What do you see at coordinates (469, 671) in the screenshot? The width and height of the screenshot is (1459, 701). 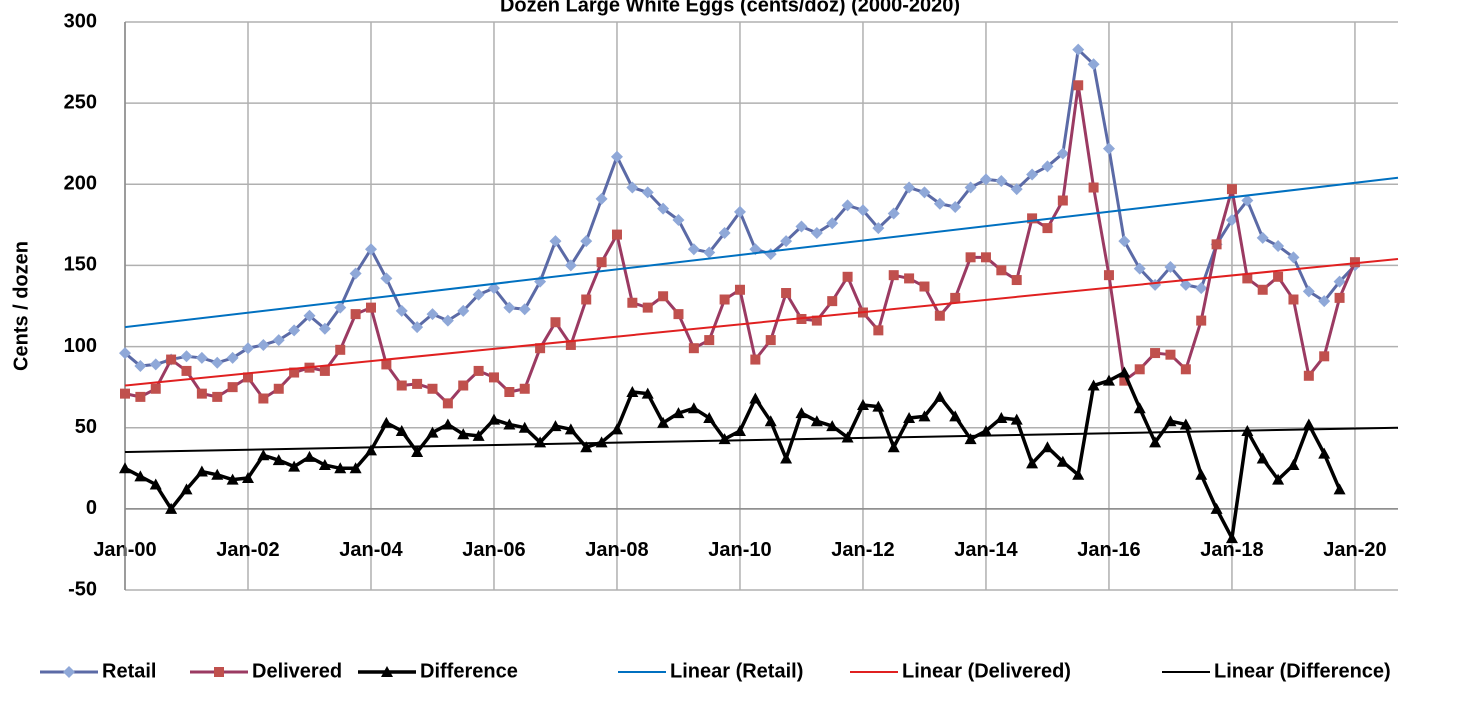 I see `legend-label: Difference` at bounding box center [469, 671].